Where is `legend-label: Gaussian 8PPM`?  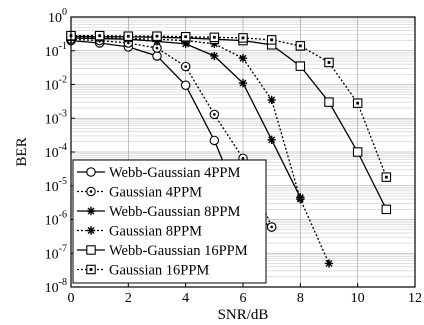 legend-label: Gaussian 8PPM is located at coordinates (155, 232).